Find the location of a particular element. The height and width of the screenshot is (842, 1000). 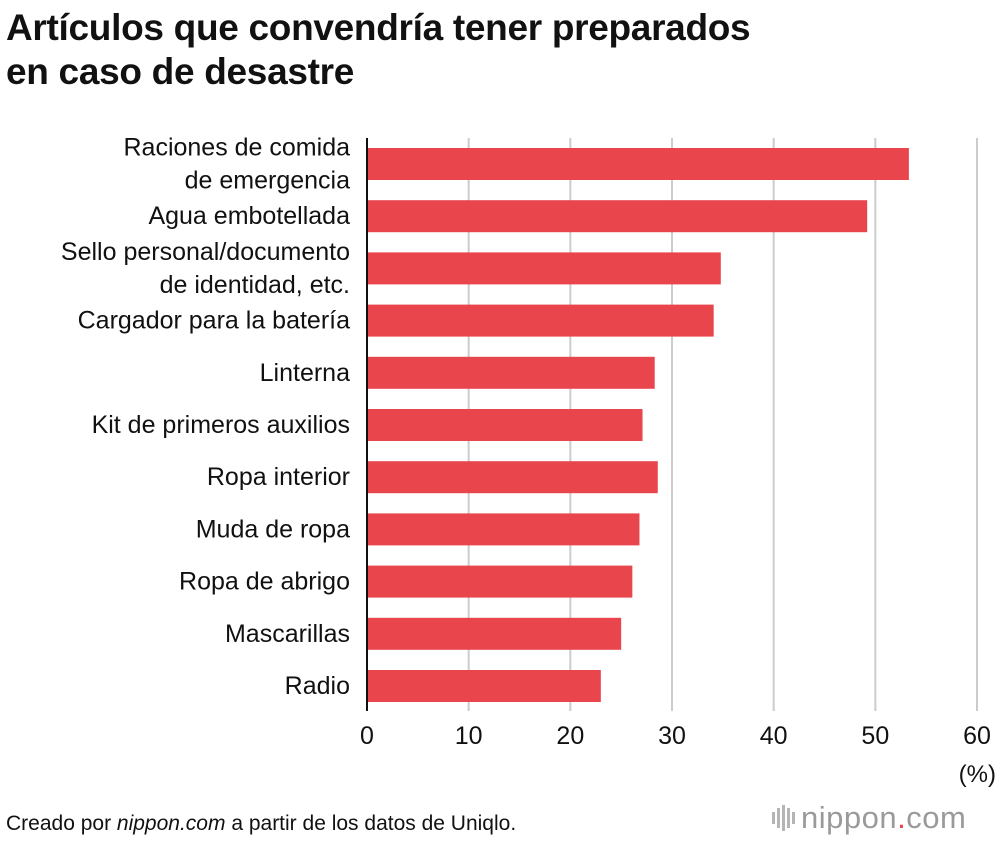

nippon-logo: nippon.com is located at coordinates (869, 818).